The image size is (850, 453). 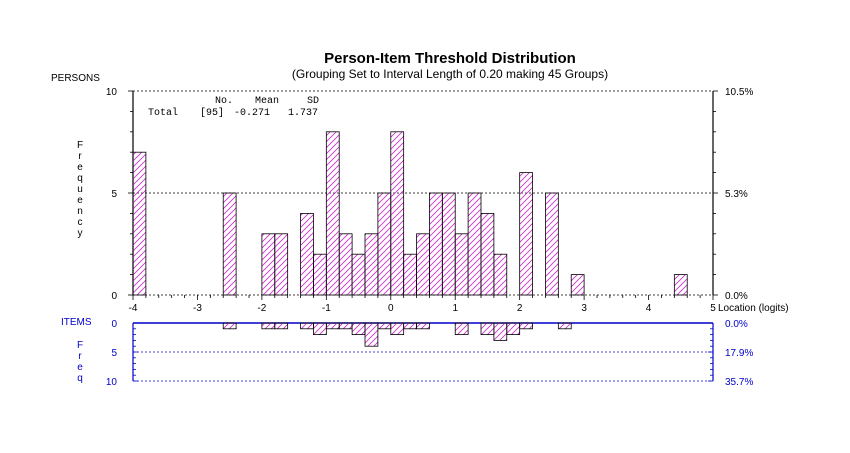 What do you see at coordinates (80, 345) in the screenshot?
I see `item-y-label-char: F` at bounding box center [80, 345].